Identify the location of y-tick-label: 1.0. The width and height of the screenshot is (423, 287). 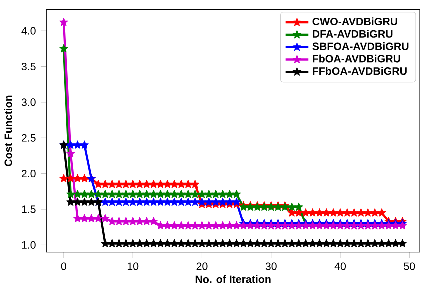
(29, 245).